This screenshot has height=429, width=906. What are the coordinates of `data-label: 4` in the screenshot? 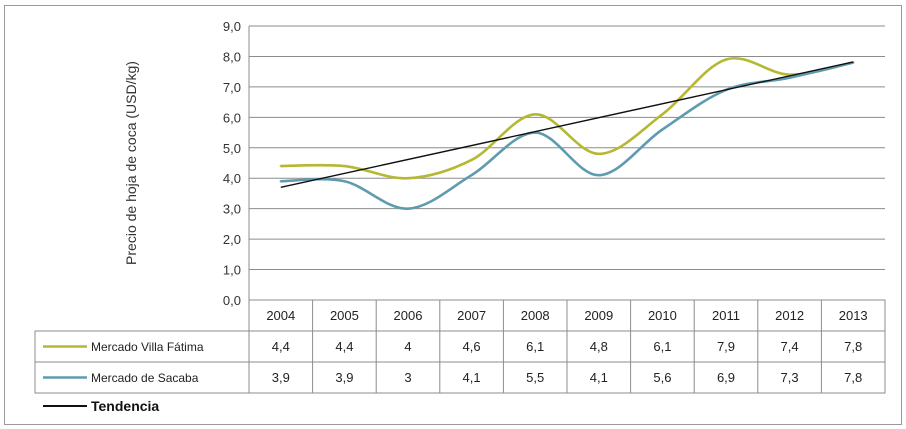 It's located at (407, 346).